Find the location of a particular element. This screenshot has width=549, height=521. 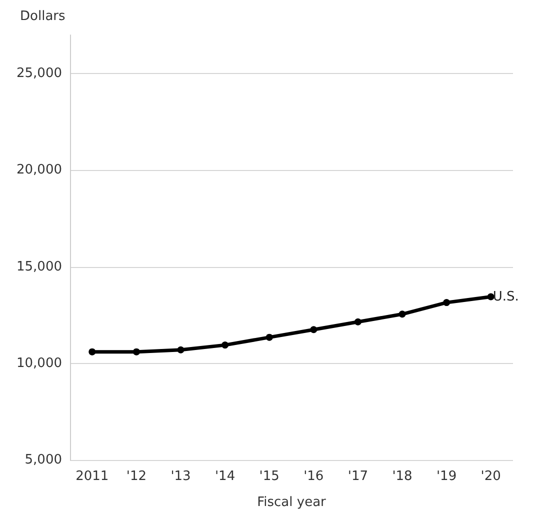

series-label: U.S. is located at coordinates (505, 296).